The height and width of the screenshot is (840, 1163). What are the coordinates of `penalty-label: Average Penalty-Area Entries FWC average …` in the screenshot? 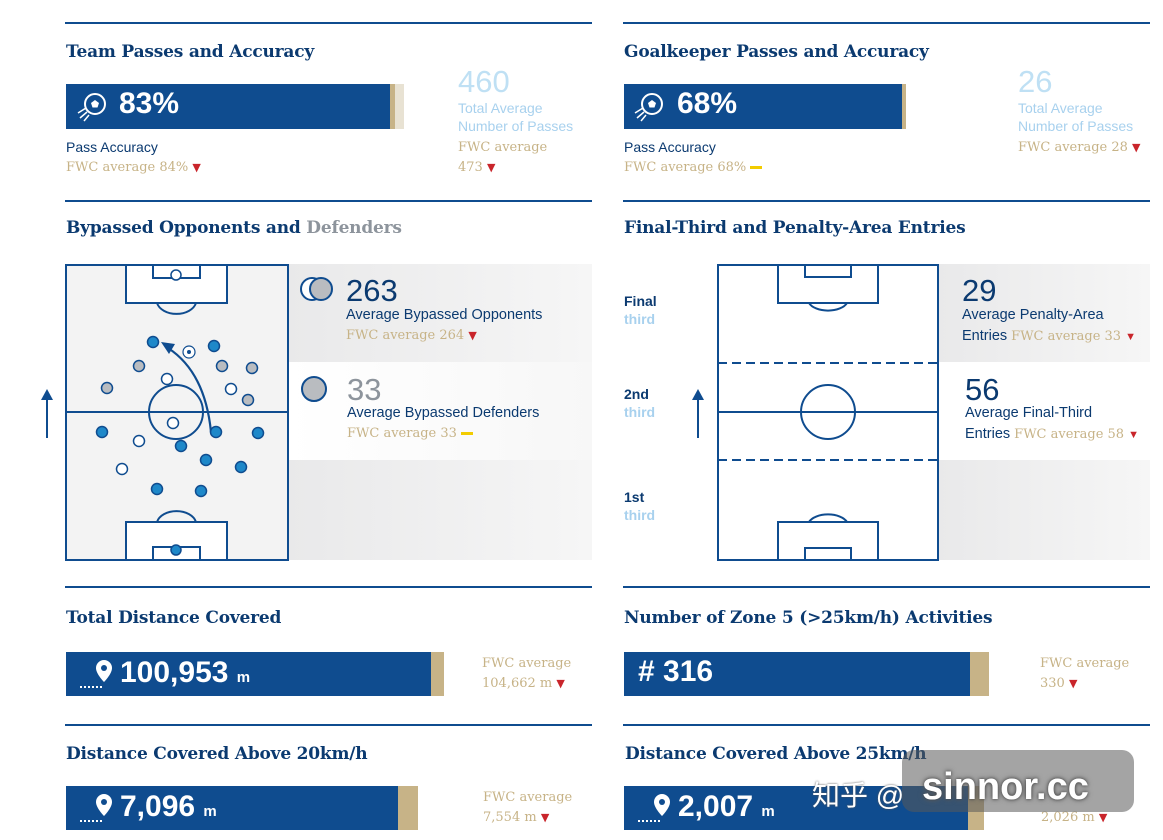 It's located at (1049, 325).